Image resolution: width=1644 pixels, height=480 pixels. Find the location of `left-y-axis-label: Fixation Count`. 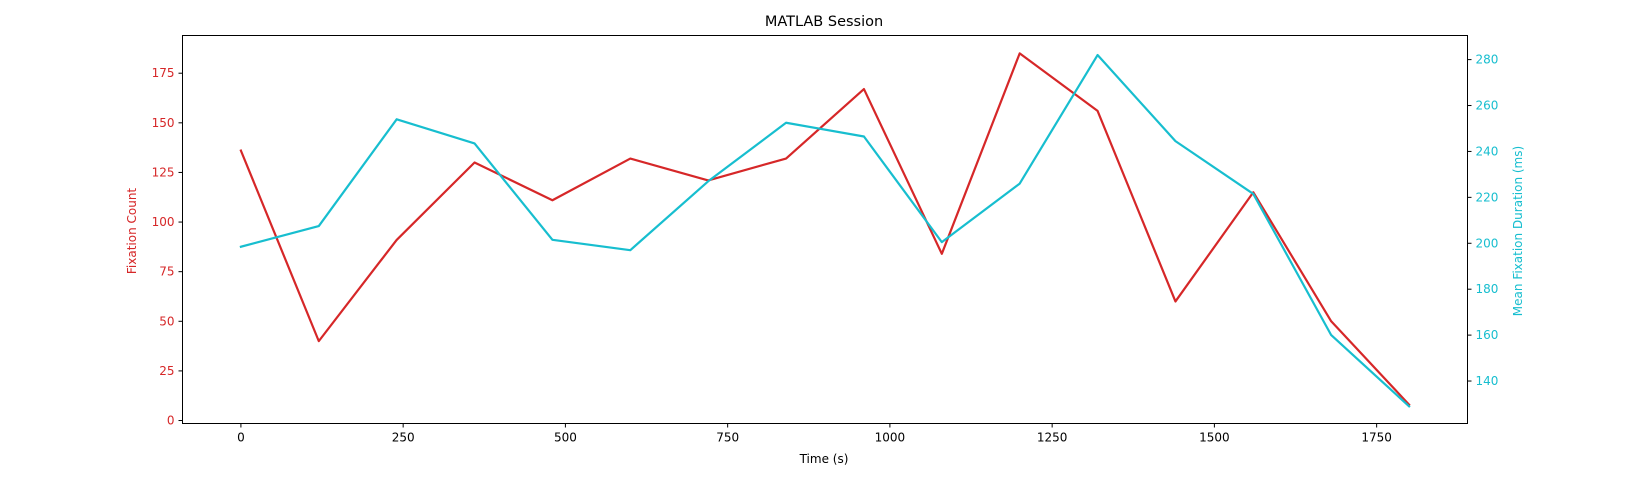

left-y-axis-label: Fixation Count is located at coordinates (132, 231).